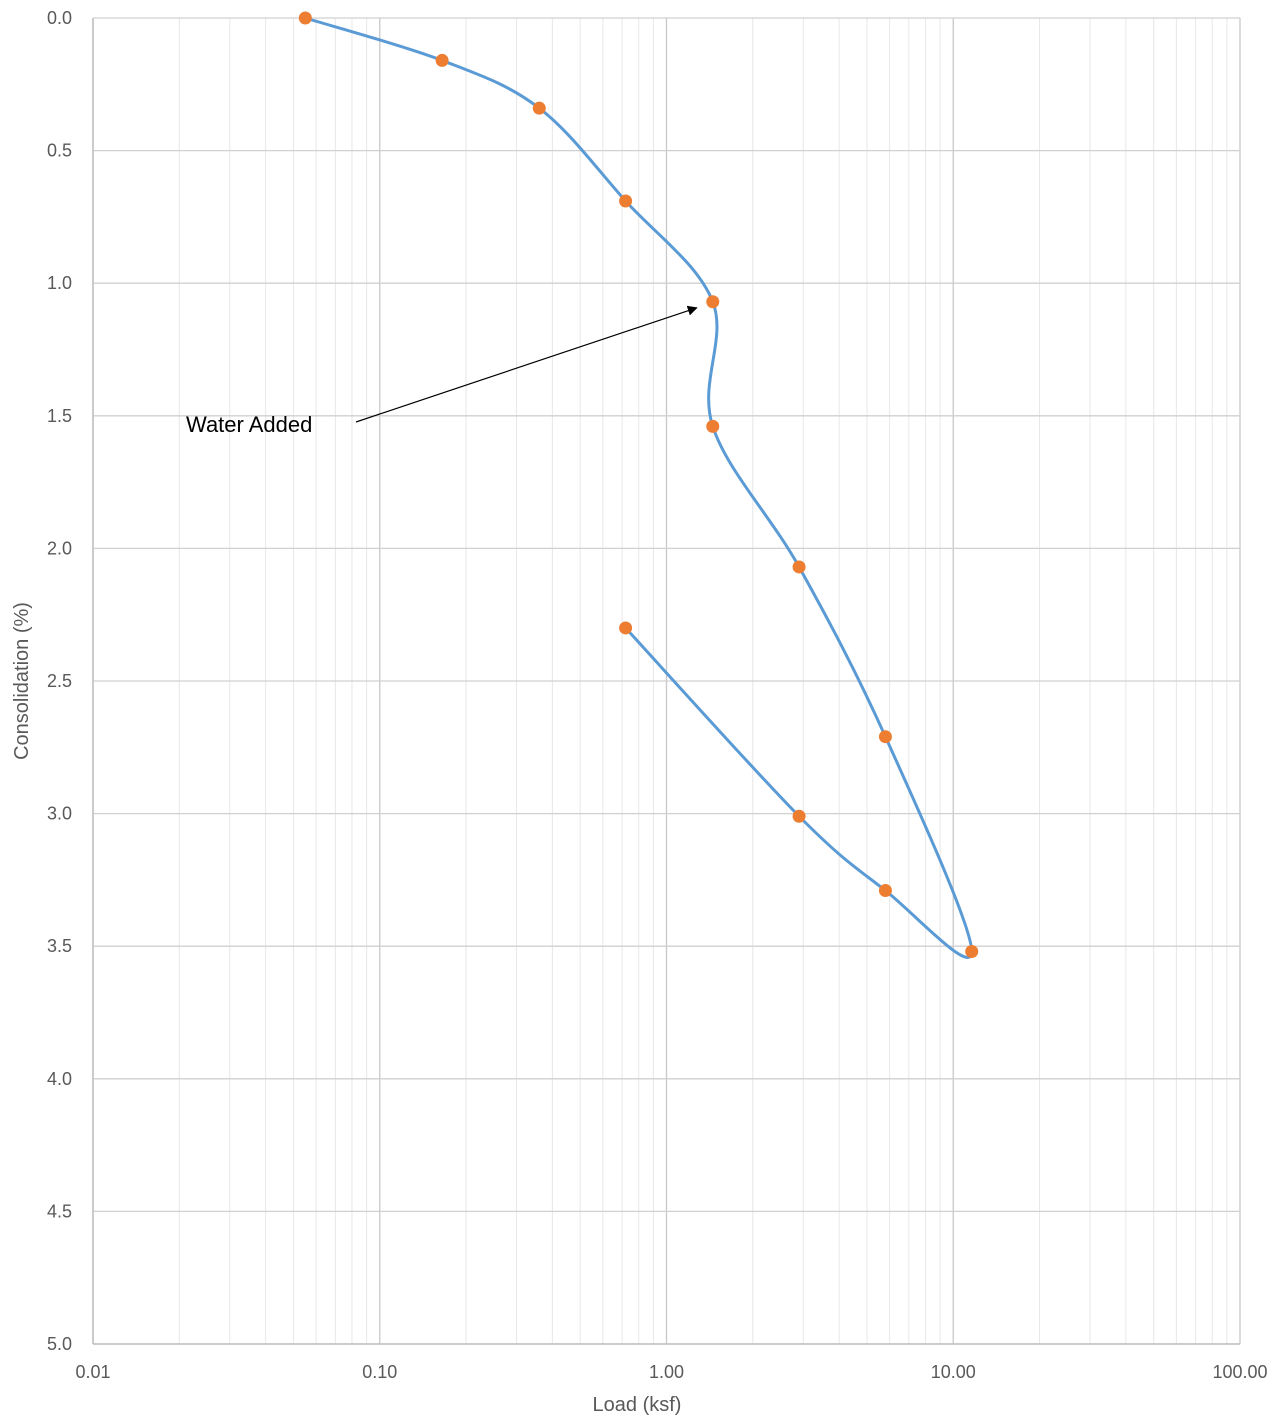 This screenshot has height=1421, width=1285. I want to click on x-tick-labels: 0.01 0.10 1.00 10.00 100.00, so click(671, 1372).